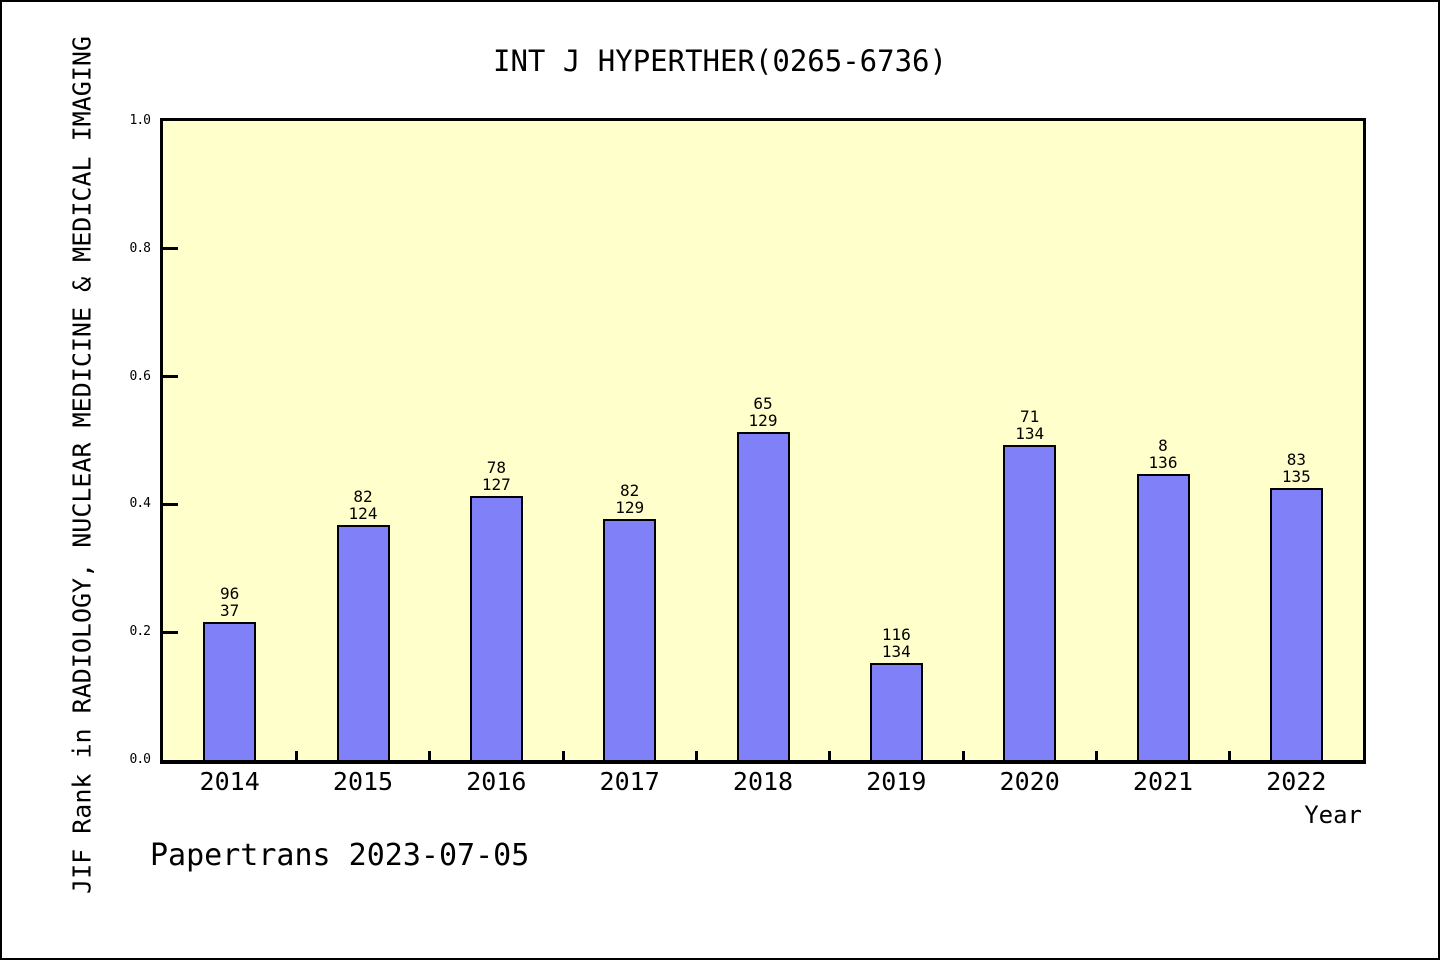 This screenshot has width=1440, height=960. I want to click on bar-label-rank: 96, so click(230, 593).